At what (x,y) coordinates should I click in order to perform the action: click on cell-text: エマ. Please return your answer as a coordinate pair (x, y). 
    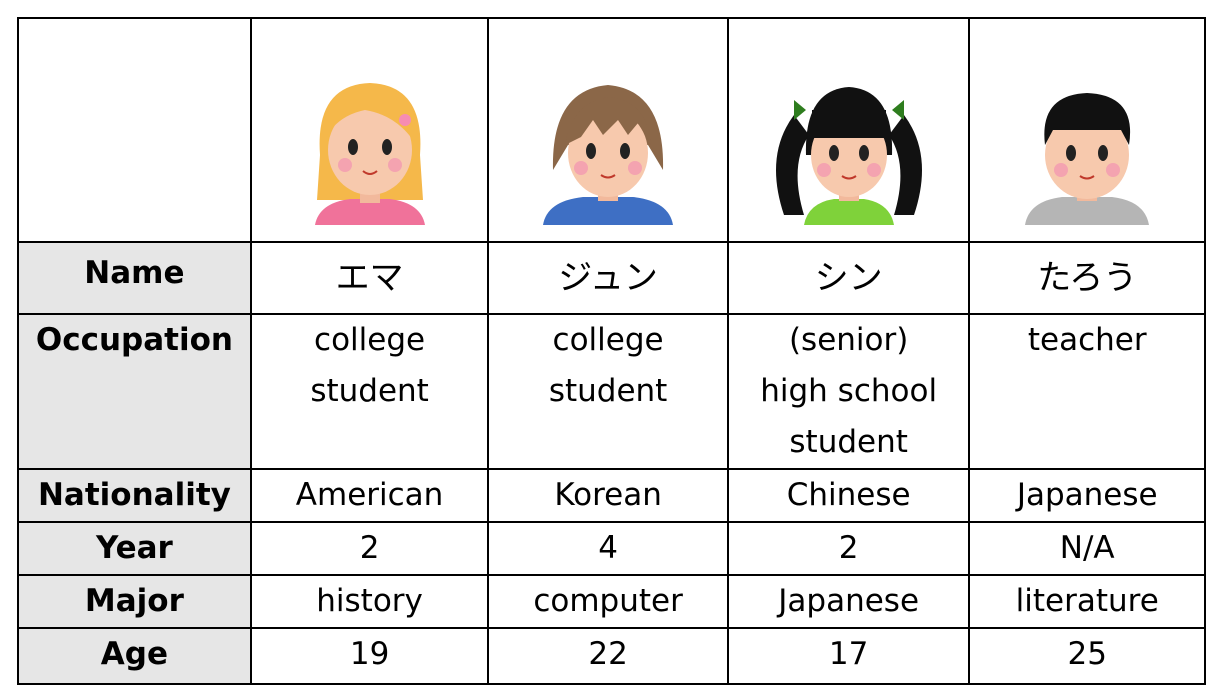
    Looking at the image, I should click on (369, 278).